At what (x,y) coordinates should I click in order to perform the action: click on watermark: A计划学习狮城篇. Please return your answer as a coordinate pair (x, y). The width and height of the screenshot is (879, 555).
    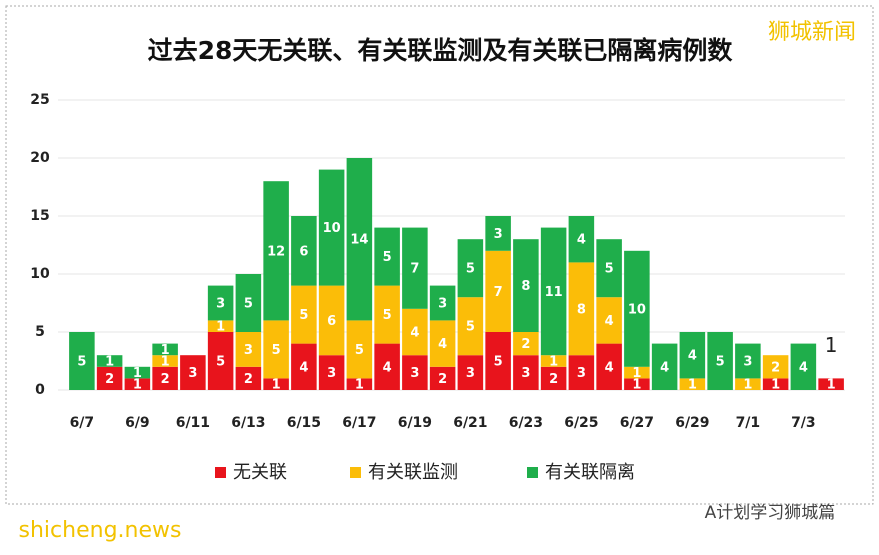
    Looking at the image, I should click on (770, 513).